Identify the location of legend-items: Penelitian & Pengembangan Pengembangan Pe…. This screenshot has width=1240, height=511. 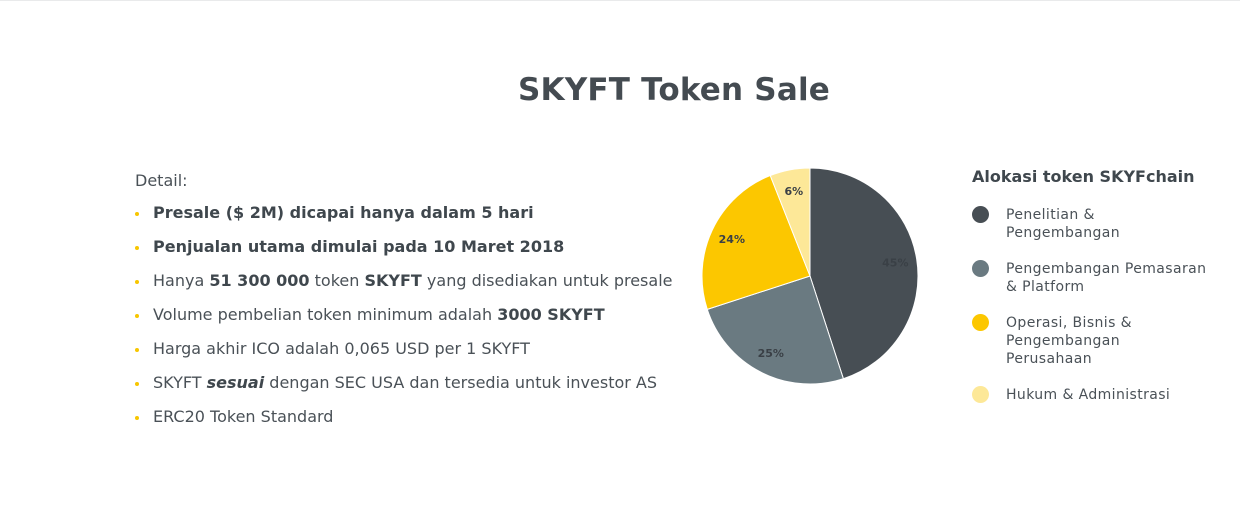
(1102, 305).